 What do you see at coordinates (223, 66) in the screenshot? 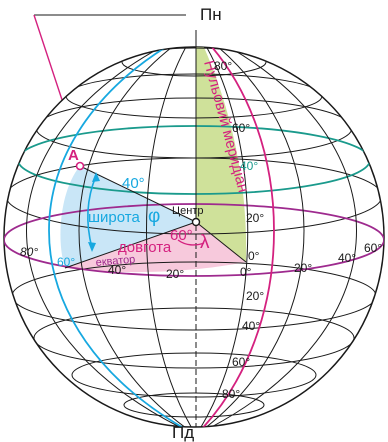
I see `meridian-deg-80-upper: 80°` at bounding box center [223, 66].